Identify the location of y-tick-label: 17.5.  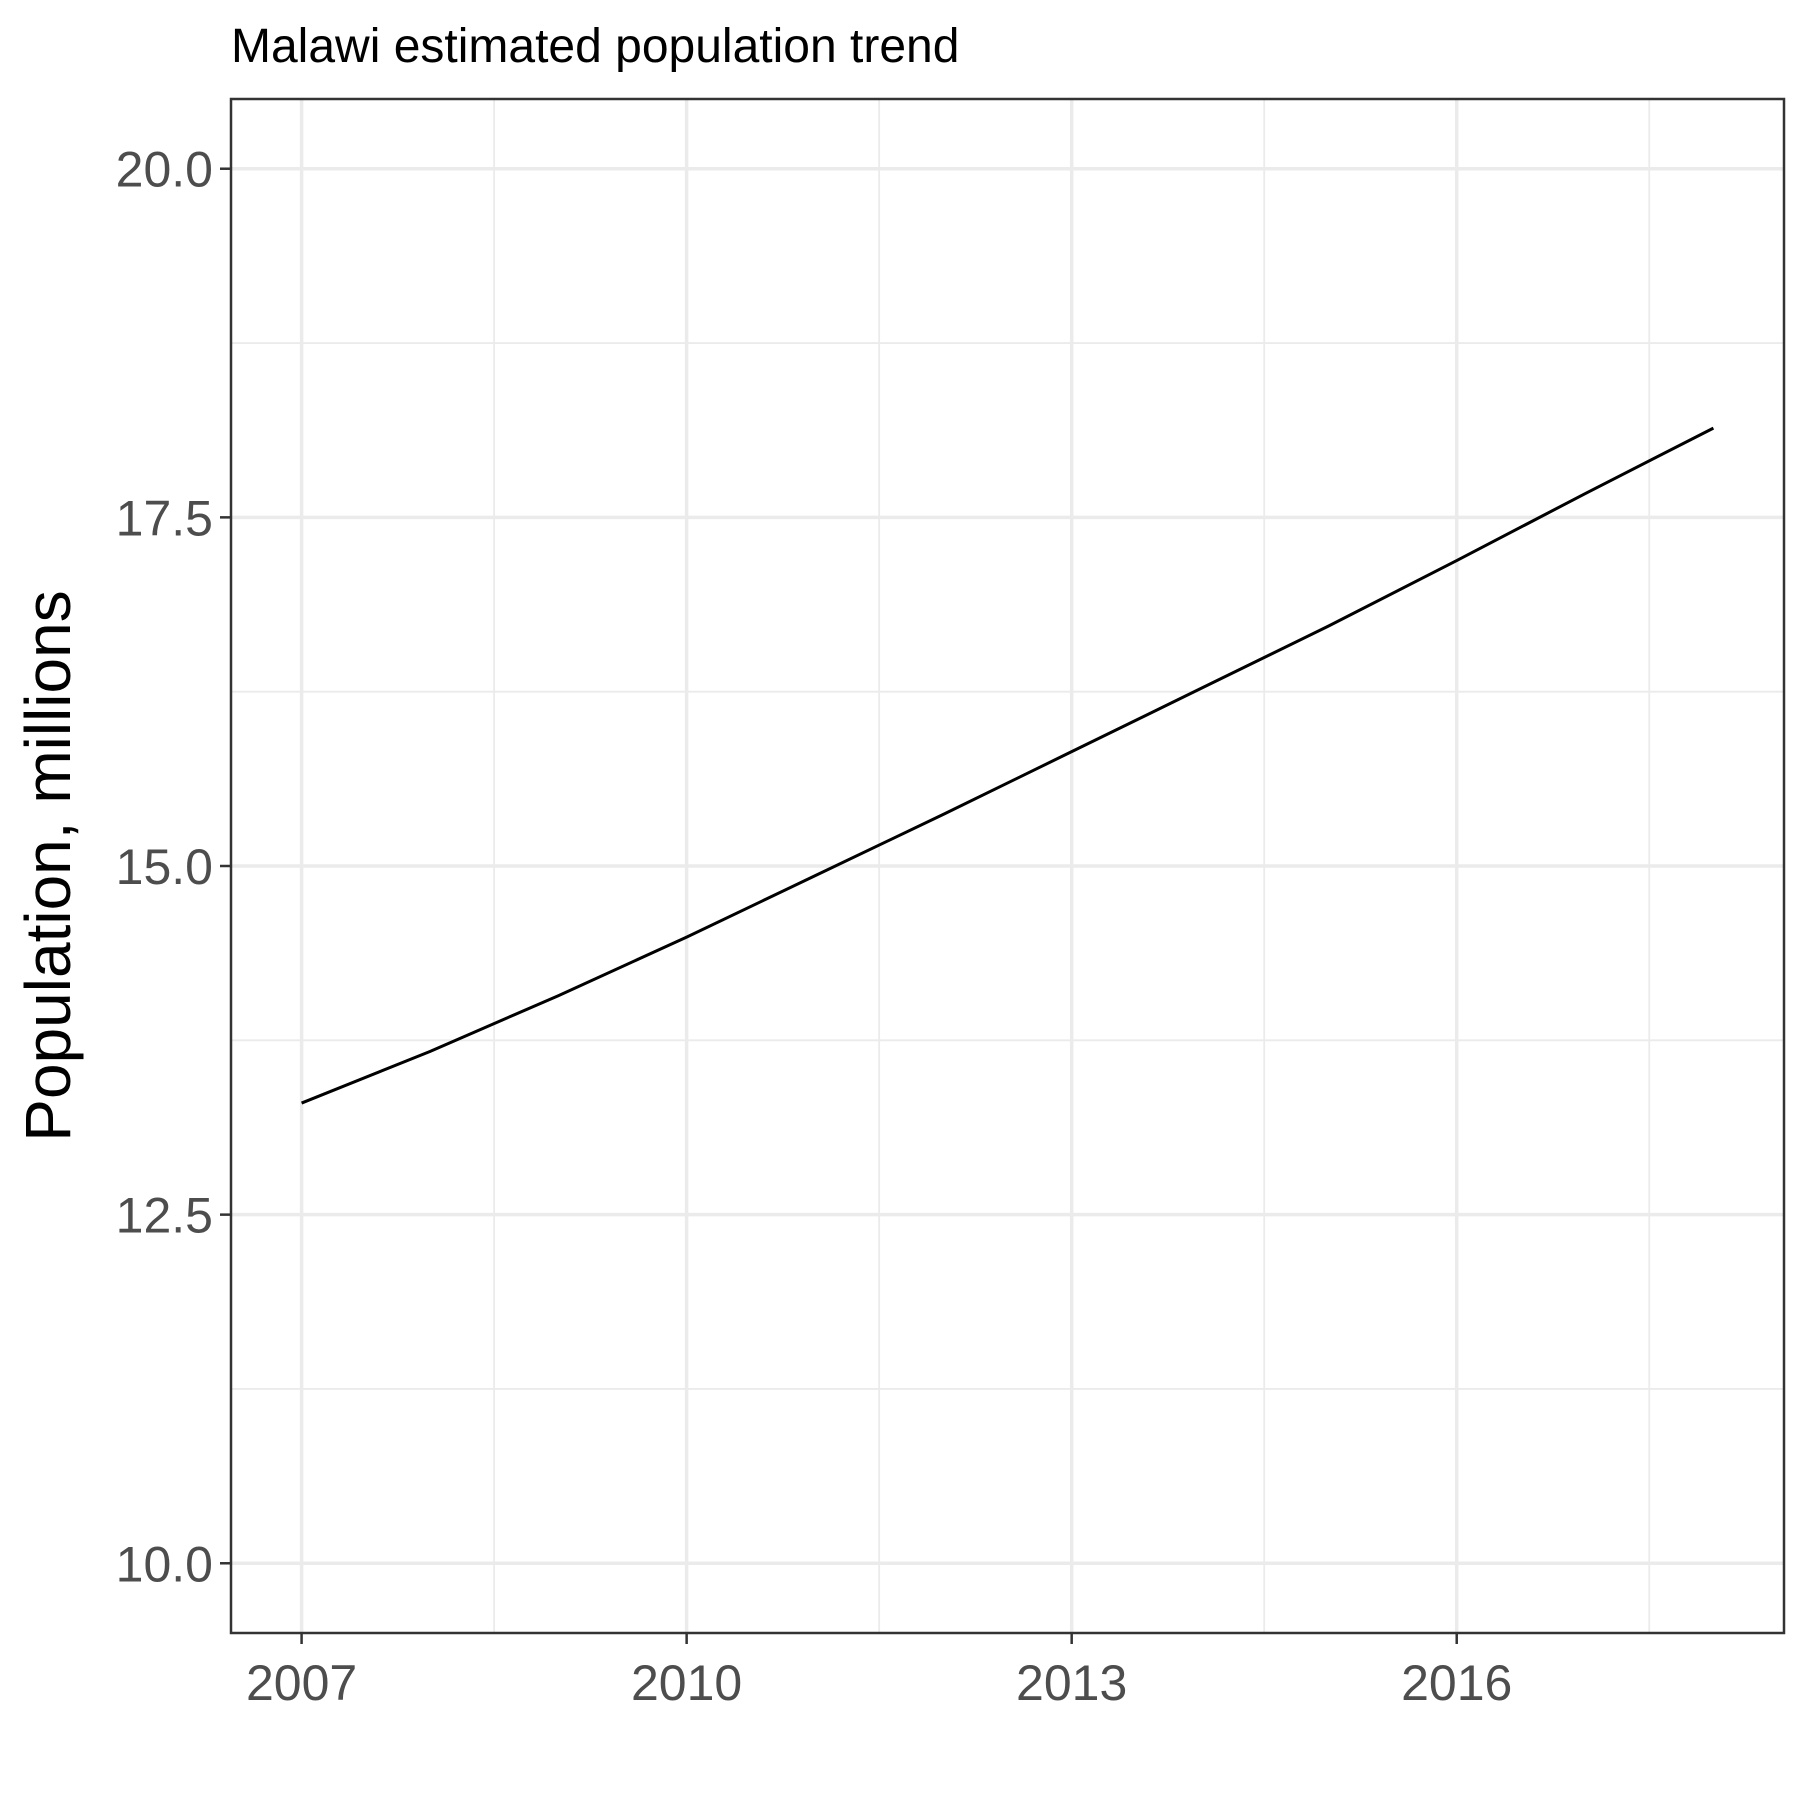
(164, 518).